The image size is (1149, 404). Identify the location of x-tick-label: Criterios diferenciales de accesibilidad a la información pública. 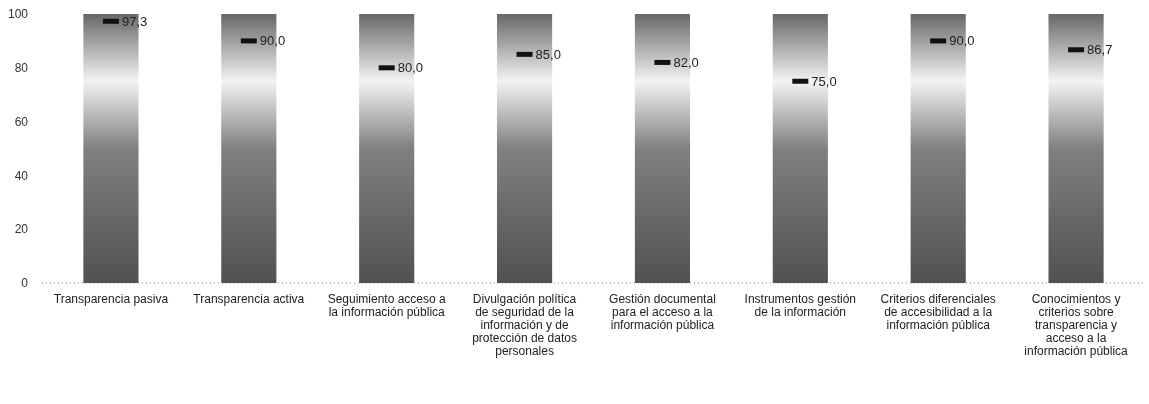
(938, 312).